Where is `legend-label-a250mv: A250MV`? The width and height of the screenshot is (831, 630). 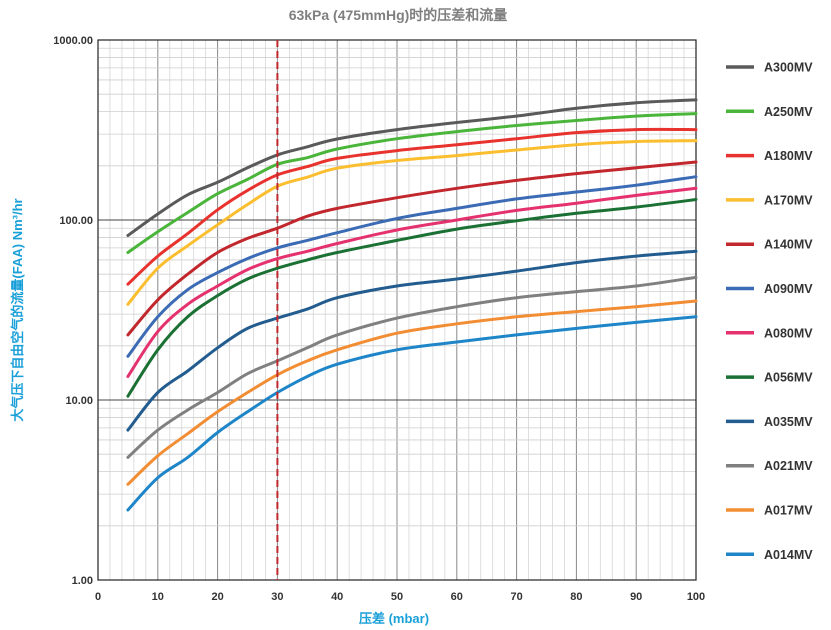
legend-label-a250mv: A250MV is located at coordinates (788, 112).